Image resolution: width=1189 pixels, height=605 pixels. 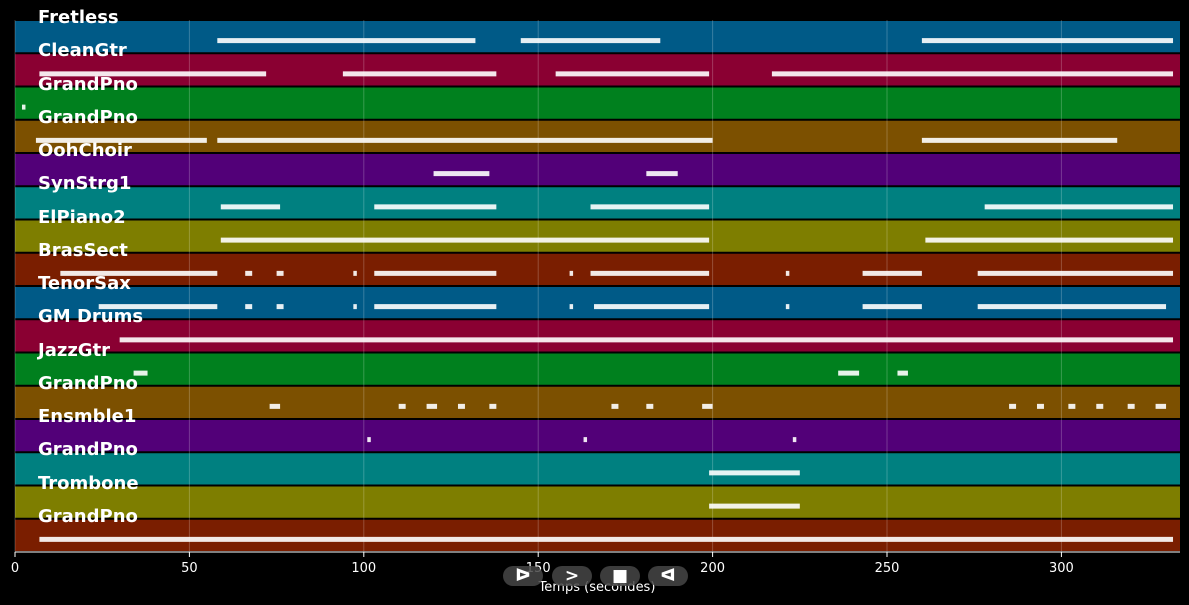 What do you see at coordinates (88, 483) in the screenshot?
I see `track-label: Trombone` at bounding box center [88, 483].